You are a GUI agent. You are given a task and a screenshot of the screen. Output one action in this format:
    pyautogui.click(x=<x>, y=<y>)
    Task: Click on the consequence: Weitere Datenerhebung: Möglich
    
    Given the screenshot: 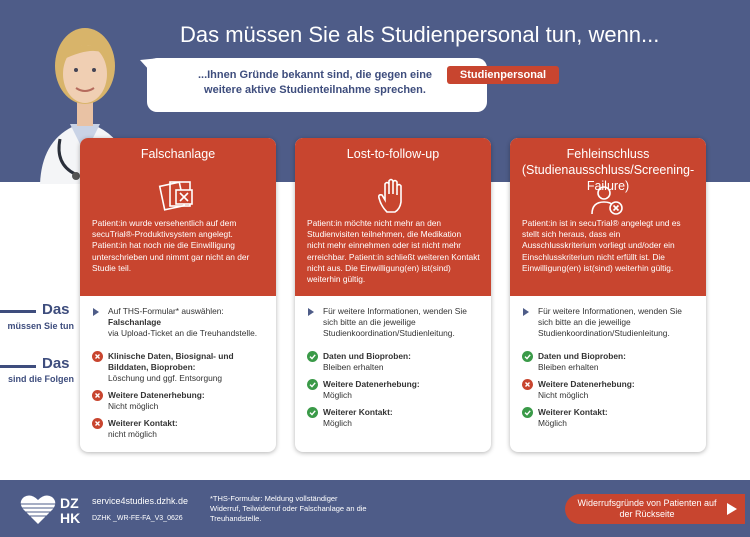 What is the action you would take?
    pyautogui.click(x=395, y=390)
    